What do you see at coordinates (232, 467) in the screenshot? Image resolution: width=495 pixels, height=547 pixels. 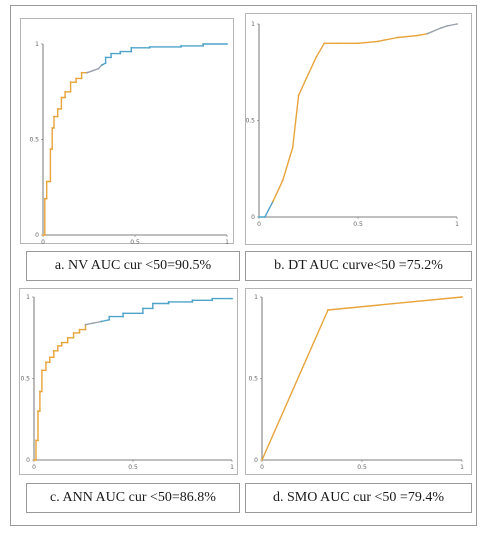 I see `x-tick-label-c: 1` at bounding box center [232, 467].